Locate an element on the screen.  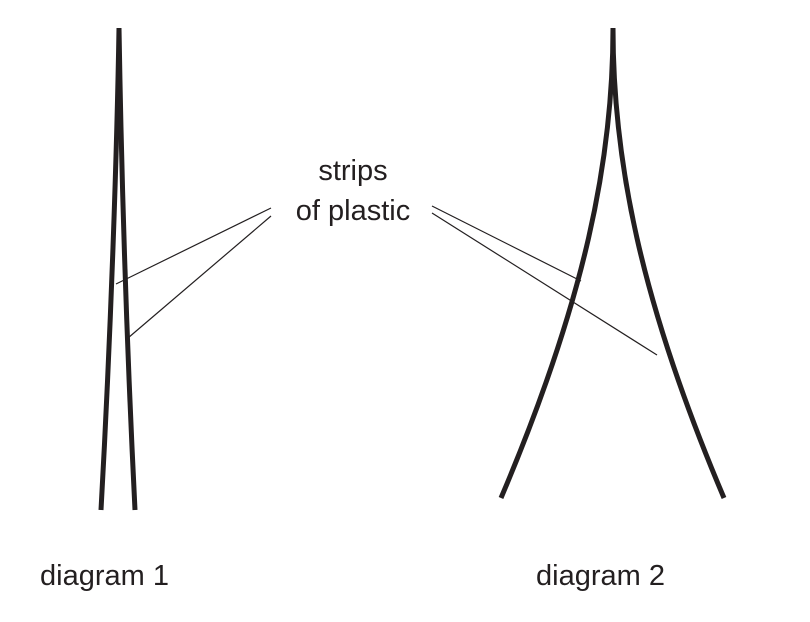
leader-line-d1-lower is located at coordinates (199, 277).